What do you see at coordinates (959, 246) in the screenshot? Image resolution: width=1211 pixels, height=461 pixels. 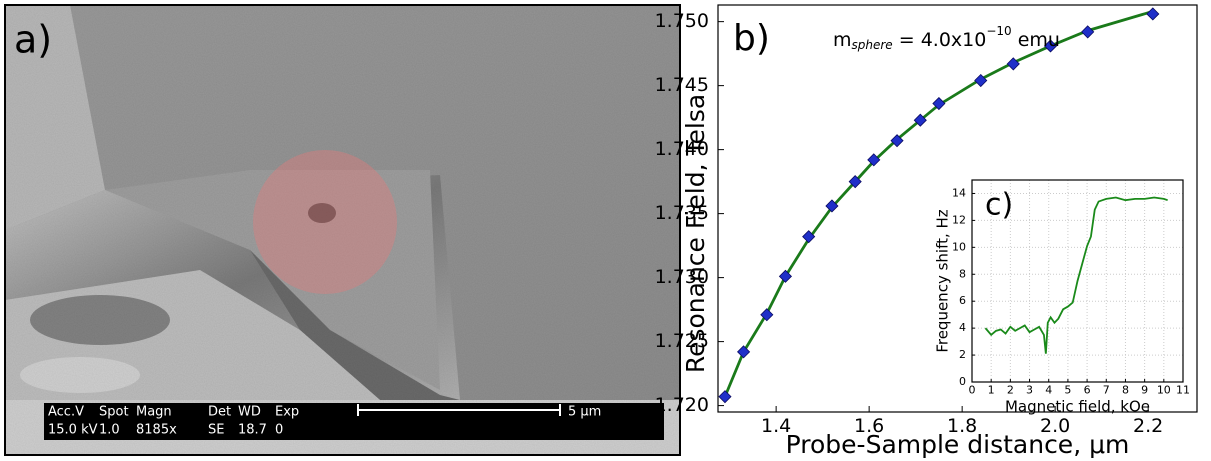 I see `y-tick-label: 10` at bounding box center [959, 246].